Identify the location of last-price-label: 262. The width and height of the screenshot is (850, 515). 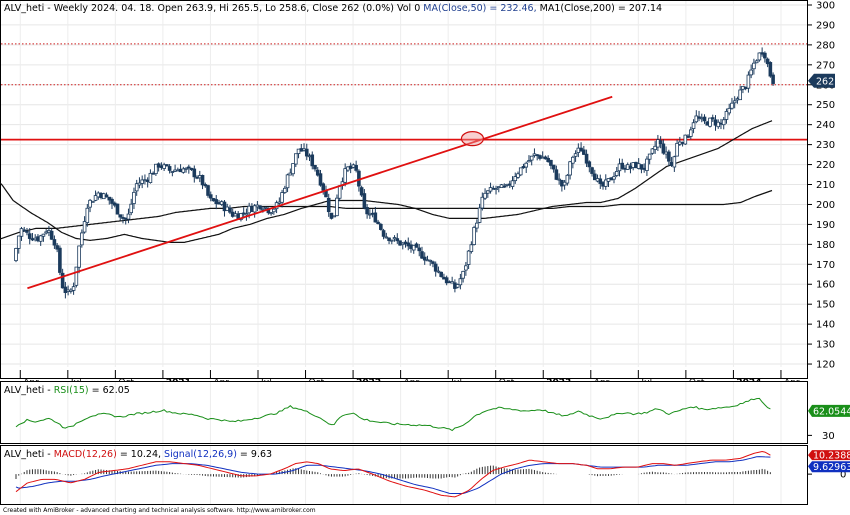
(825, 81).